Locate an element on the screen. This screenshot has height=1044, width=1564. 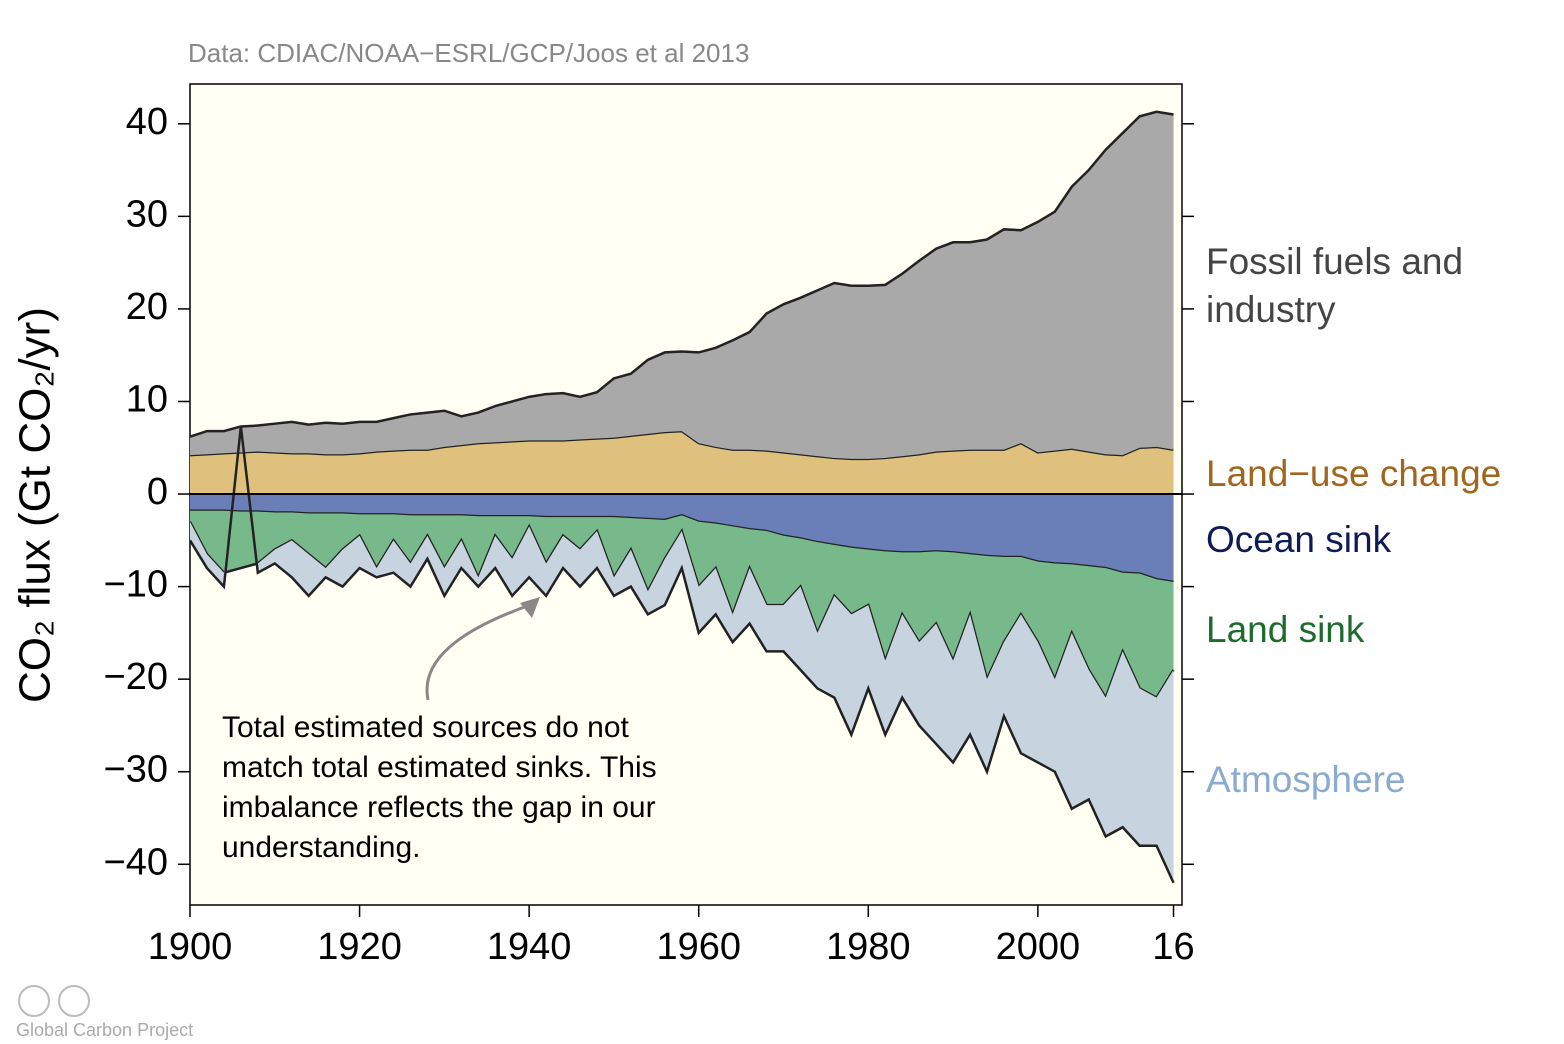
y-tick-label: −20 is located at coordinates (136, 677).